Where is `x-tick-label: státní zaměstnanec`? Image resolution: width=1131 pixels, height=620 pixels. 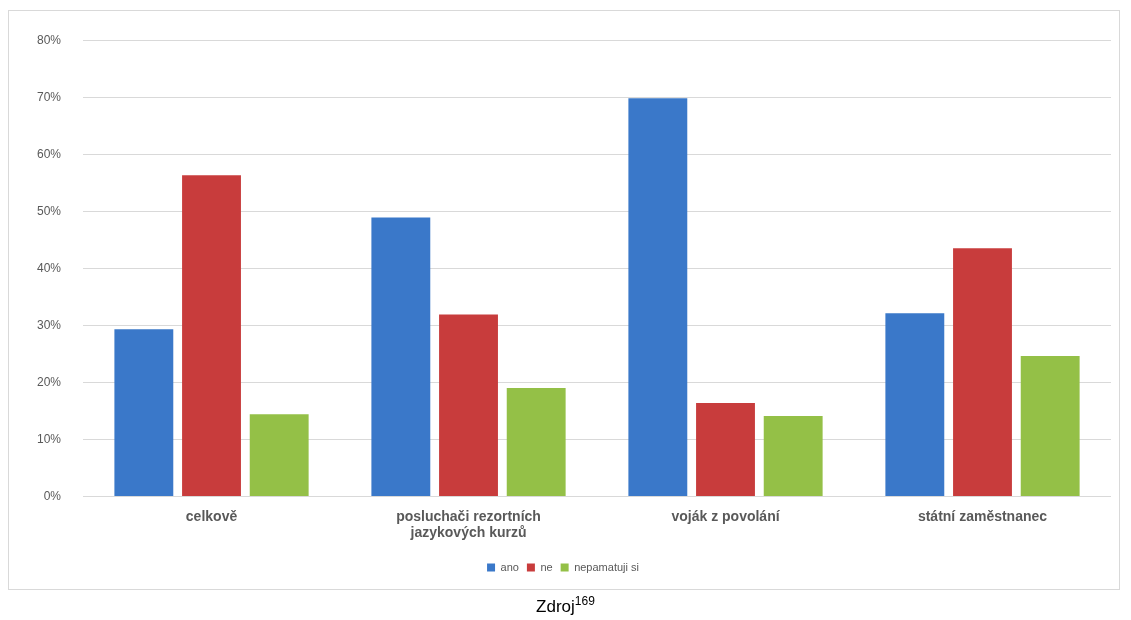
x-tick-label: státní zaměstnanec is located at coordinates (982, 515).